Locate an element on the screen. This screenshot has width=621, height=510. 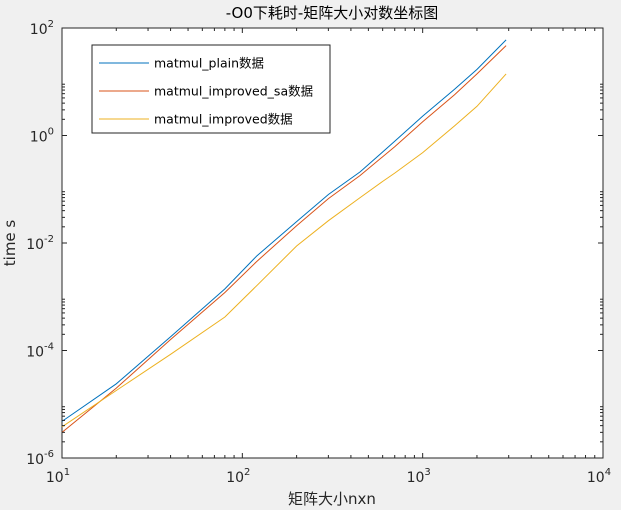
legend-label-2: matmul_improved_sa数据 is located at coordinates (233, 91).